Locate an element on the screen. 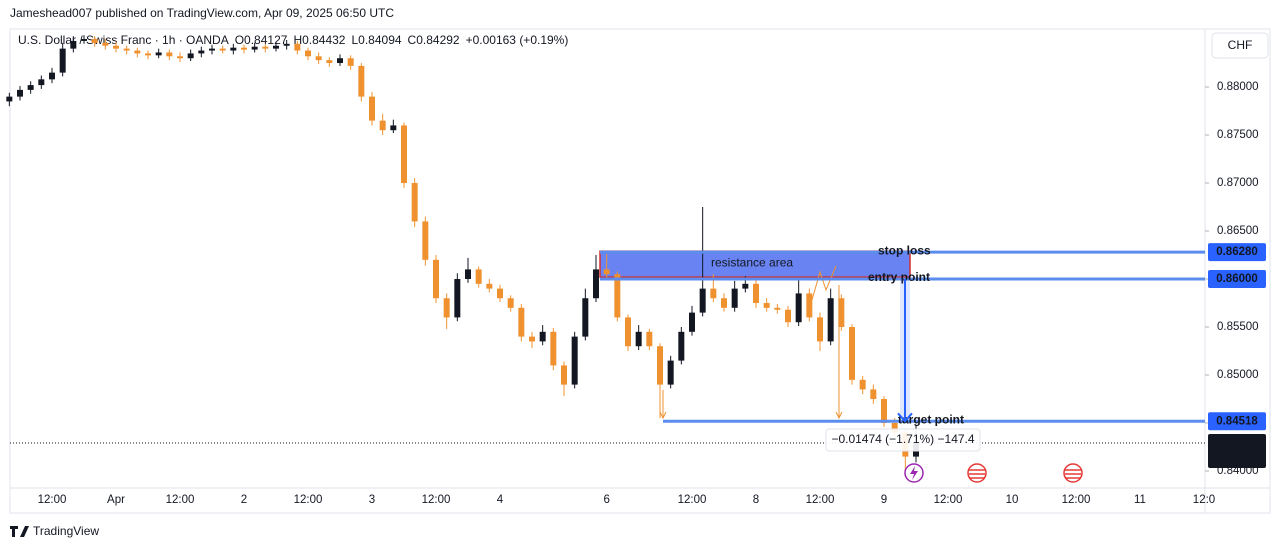  currency: CHF is located at coordinates (1240, 45).